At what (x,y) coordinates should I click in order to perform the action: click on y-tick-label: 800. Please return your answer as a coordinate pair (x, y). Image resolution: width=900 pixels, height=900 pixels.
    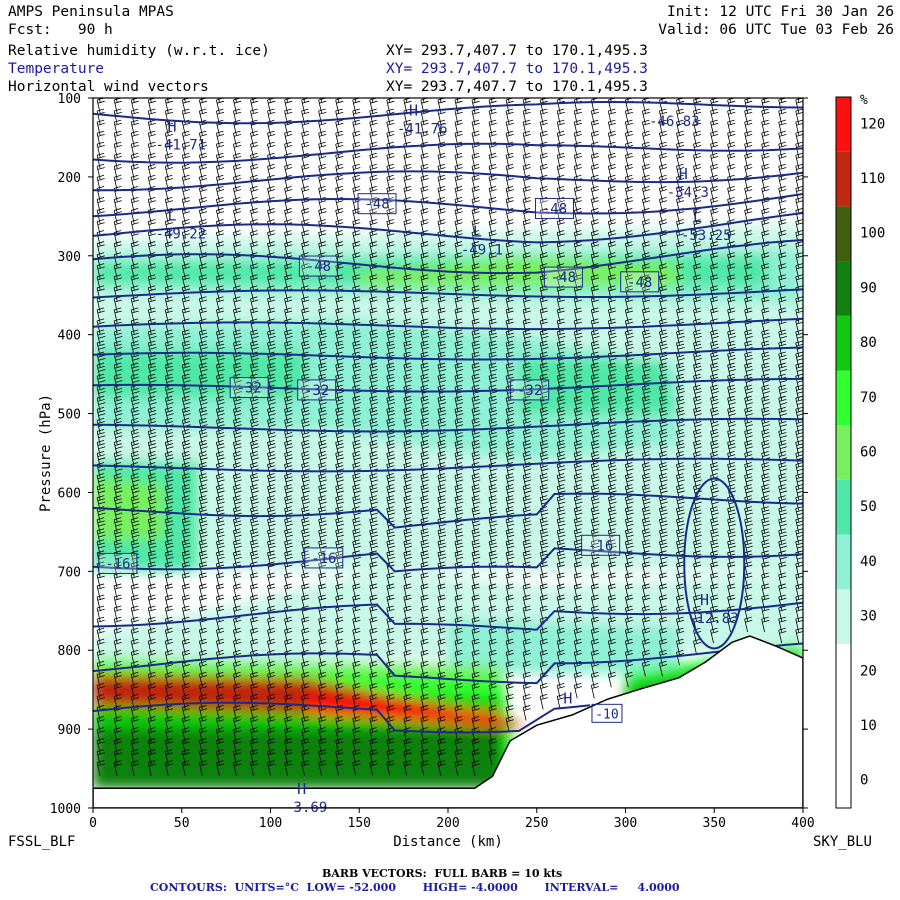
    Looking at the image, I should click on (69, 651).